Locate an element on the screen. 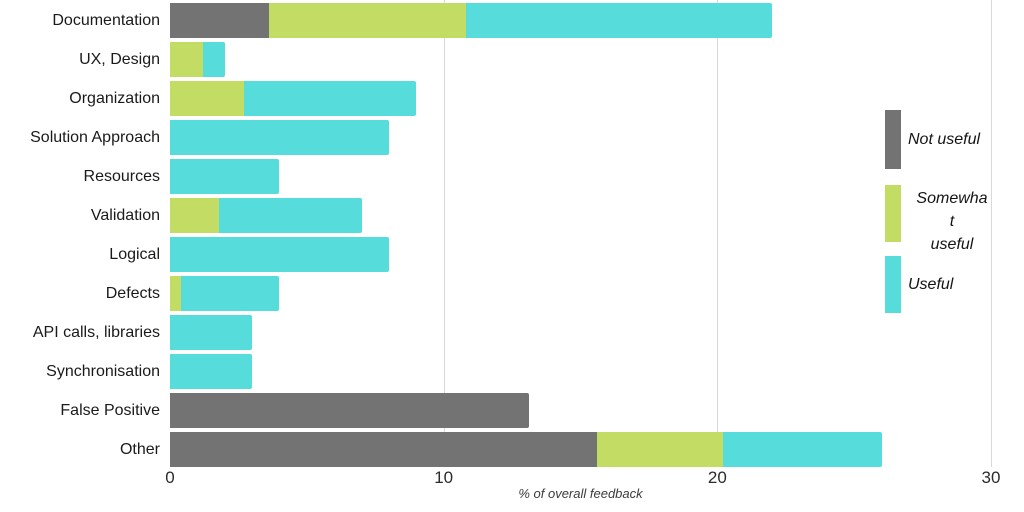 Image resolution: width=1024 pixels, height=512 pixels. category-label: Validation is located at coordinates (125, 215).